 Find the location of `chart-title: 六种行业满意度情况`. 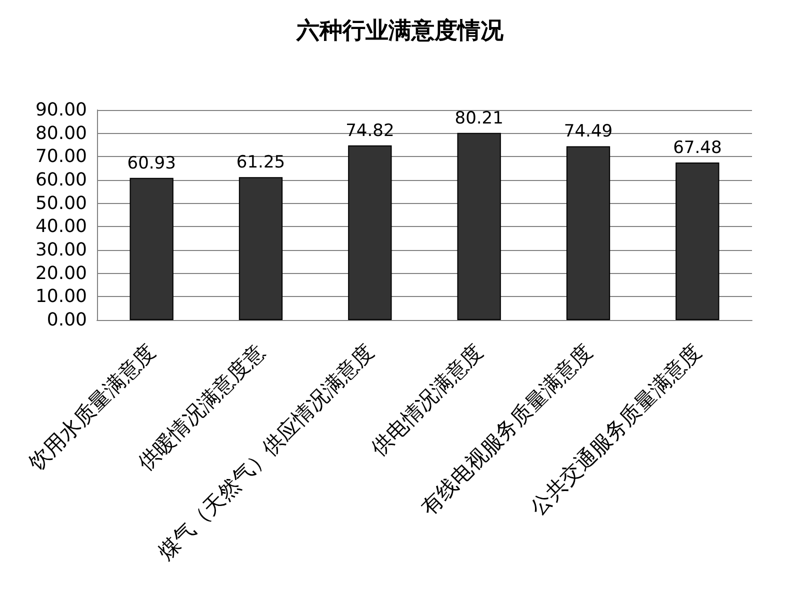

chart-title: 六种行业满意度情况 is located at coordinates (400, 30).